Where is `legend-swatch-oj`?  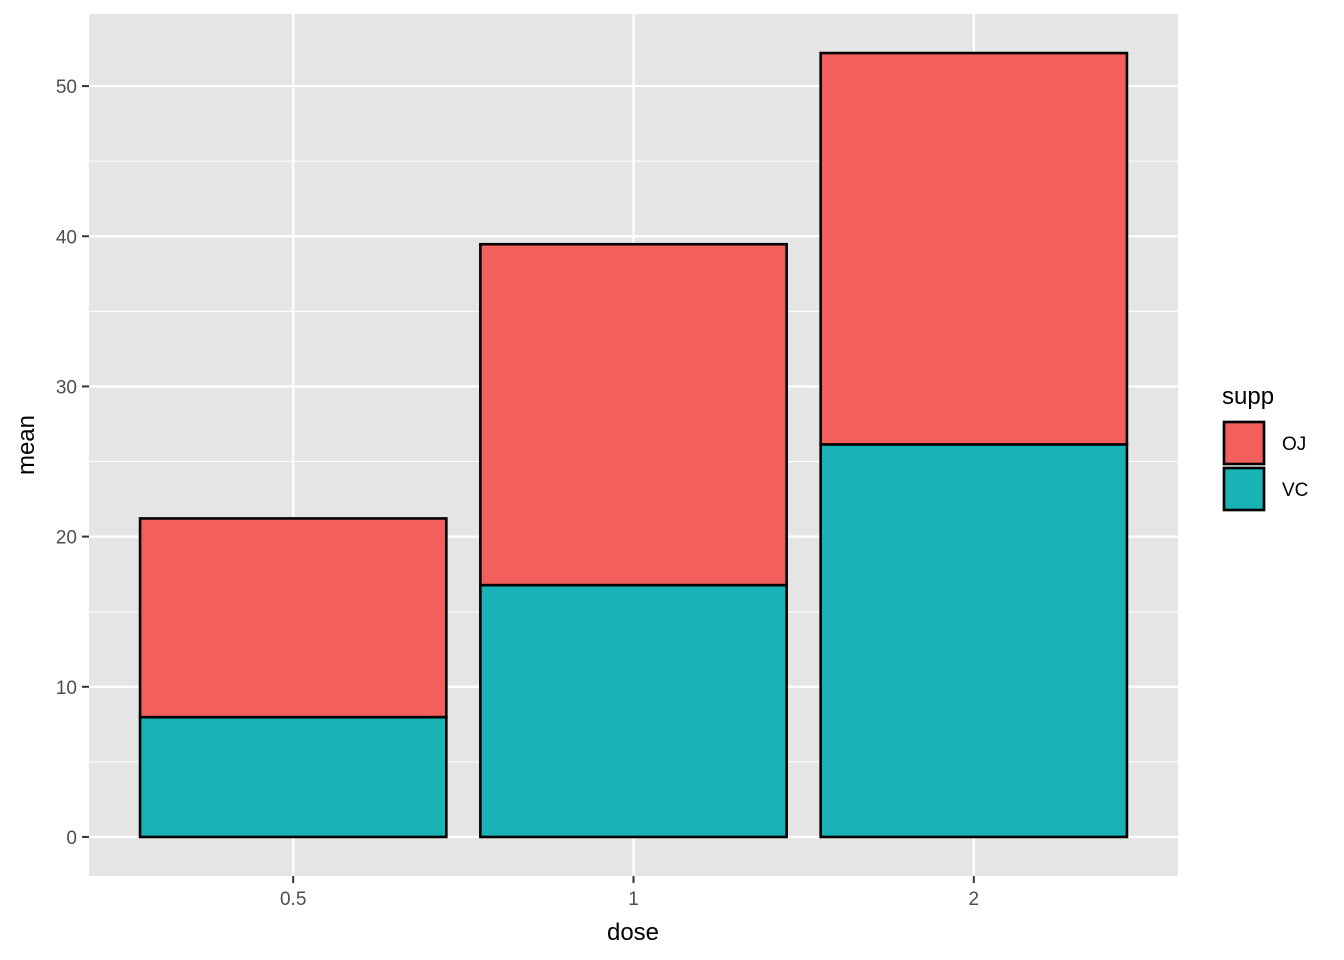
legend-swatch-oj is located at coordinates (1244, 443).